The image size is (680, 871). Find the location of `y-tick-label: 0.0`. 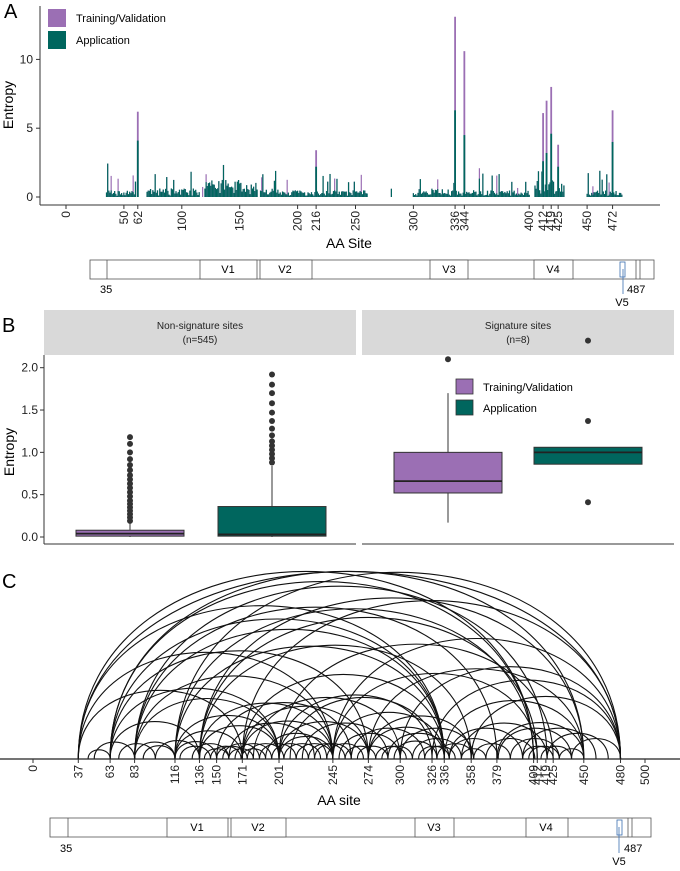

y-tick-label: 0.0 is located at coordinates (29, 537).